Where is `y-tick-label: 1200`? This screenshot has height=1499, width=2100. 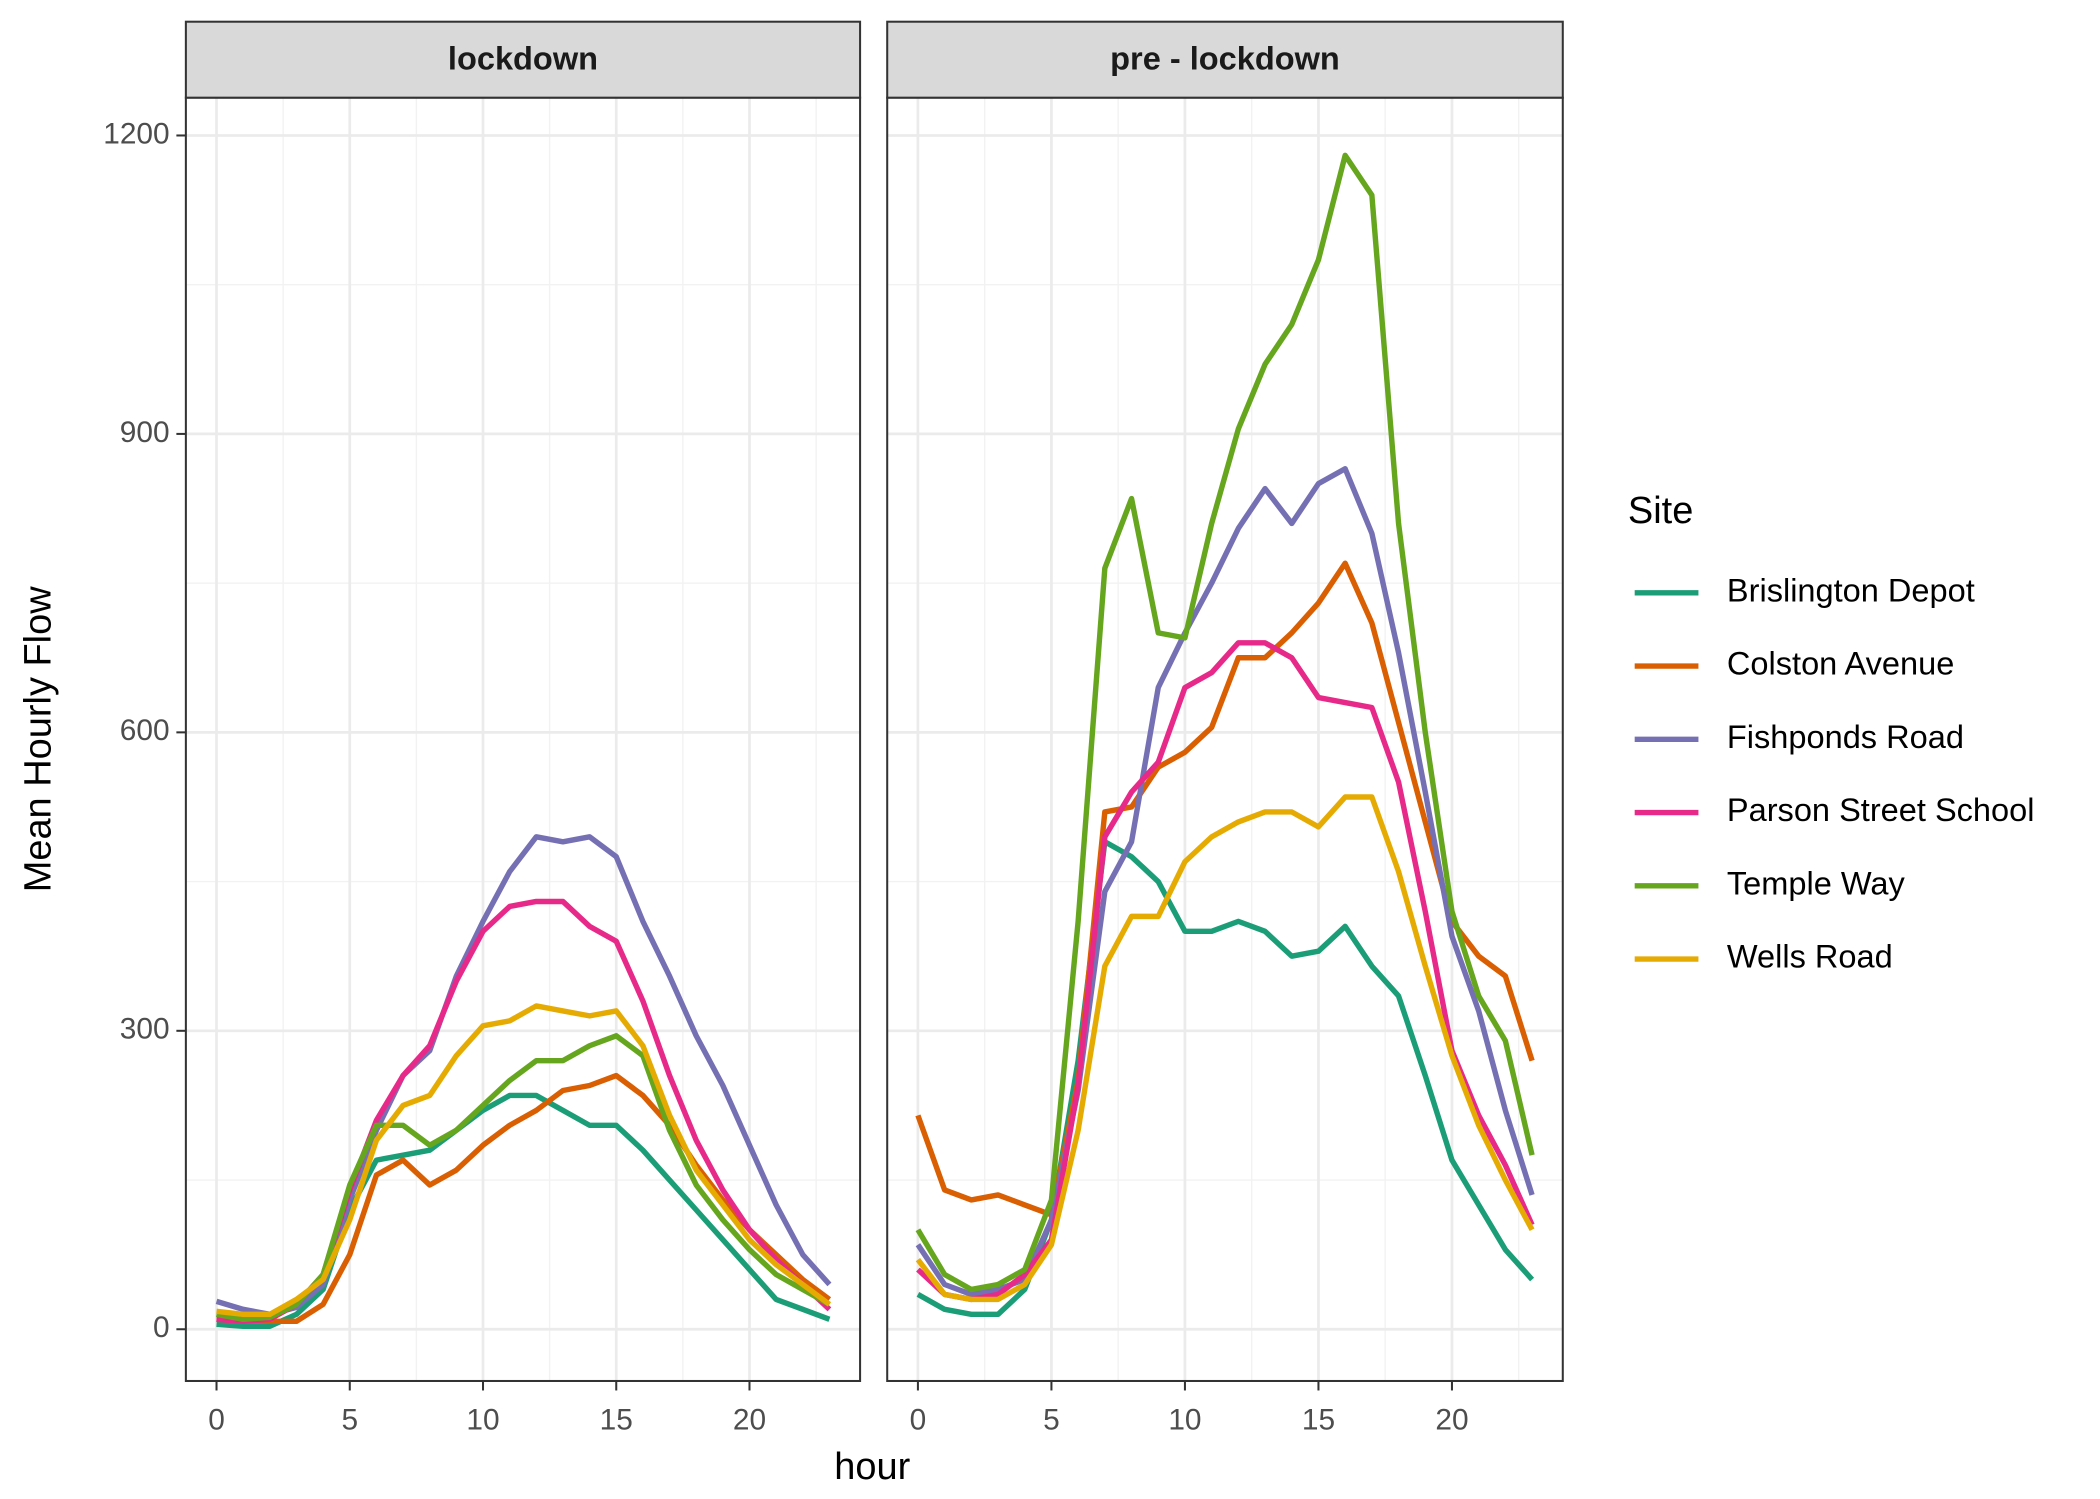 y-tick-label: 1200 is located at coordinates (136, 133).